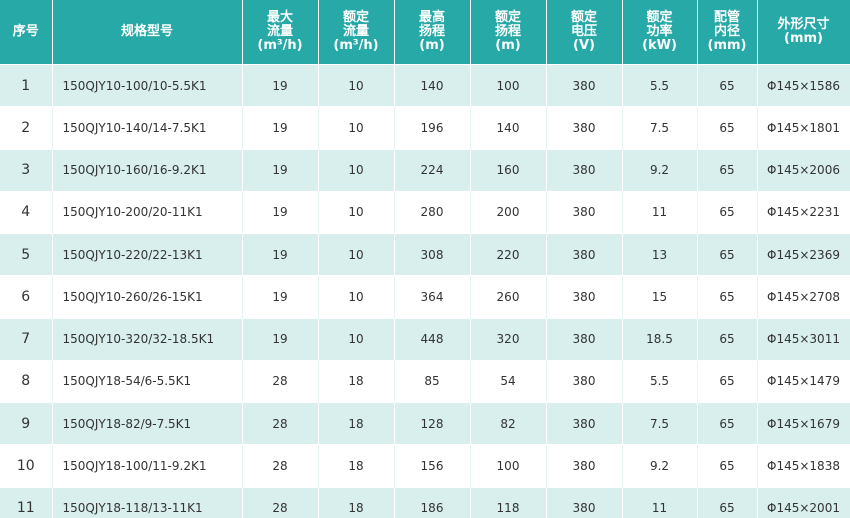  Describe the element at coordinates (659, 45) in the screenshot. I see `header-text: (kW)` at that location.